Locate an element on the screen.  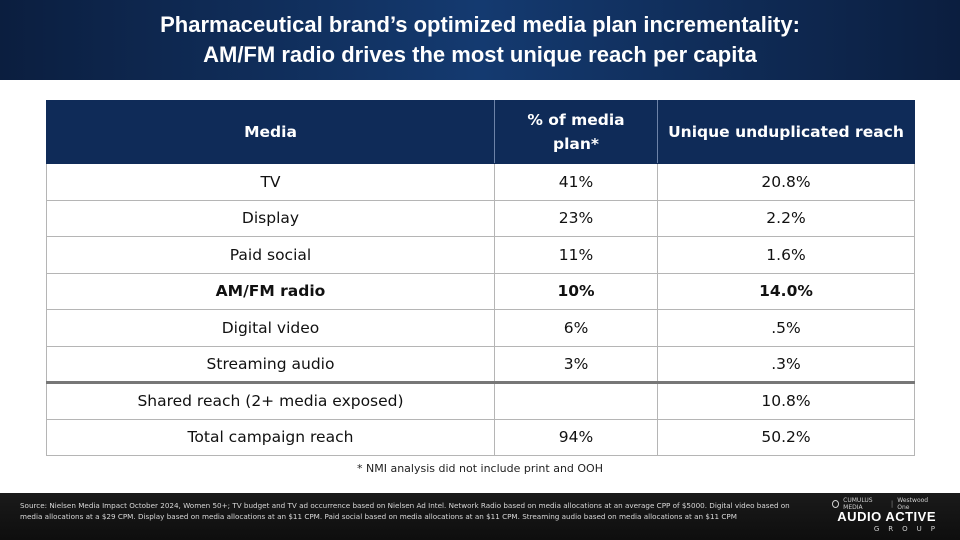
cell-media: Digital video is located at coordinates (270, 328).